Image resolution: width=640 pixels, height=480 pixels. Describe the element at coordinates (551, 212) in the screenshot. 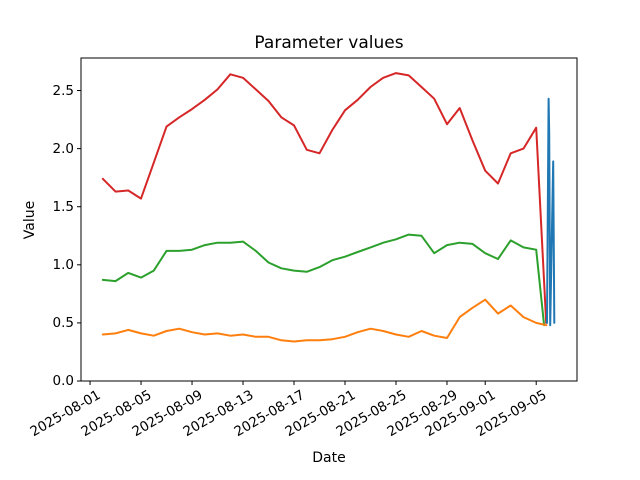

I see `series-blue-line` at that location.